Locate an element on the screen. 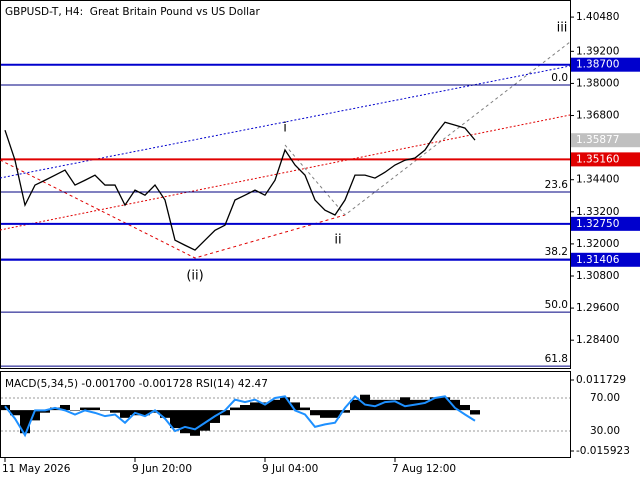 Image resolution: width=640 pixels, height=480 pixels. x-tick-label: 9 Jul 04:00 is located at coordinates (290, 469).